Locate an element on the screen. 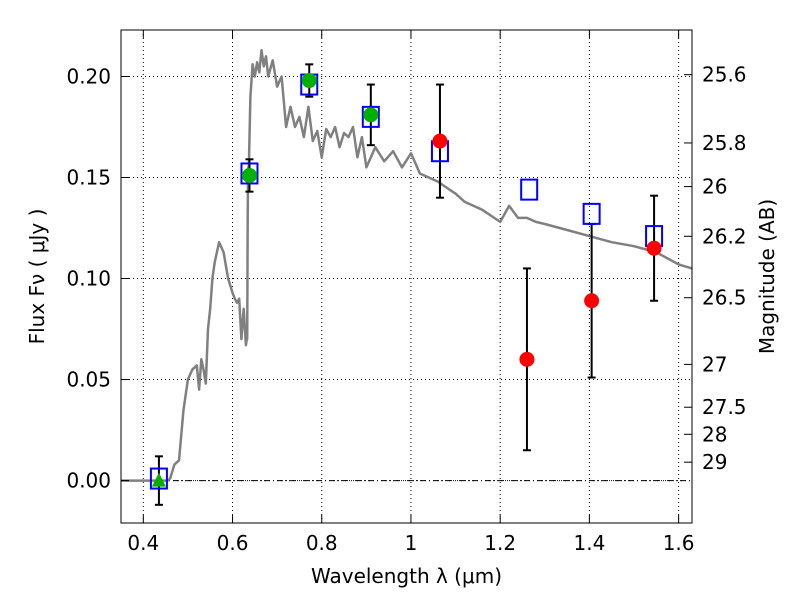 This screenshot has height=600, width=800. x-tick-label: 0.8 is located at coordinates (322, 543).